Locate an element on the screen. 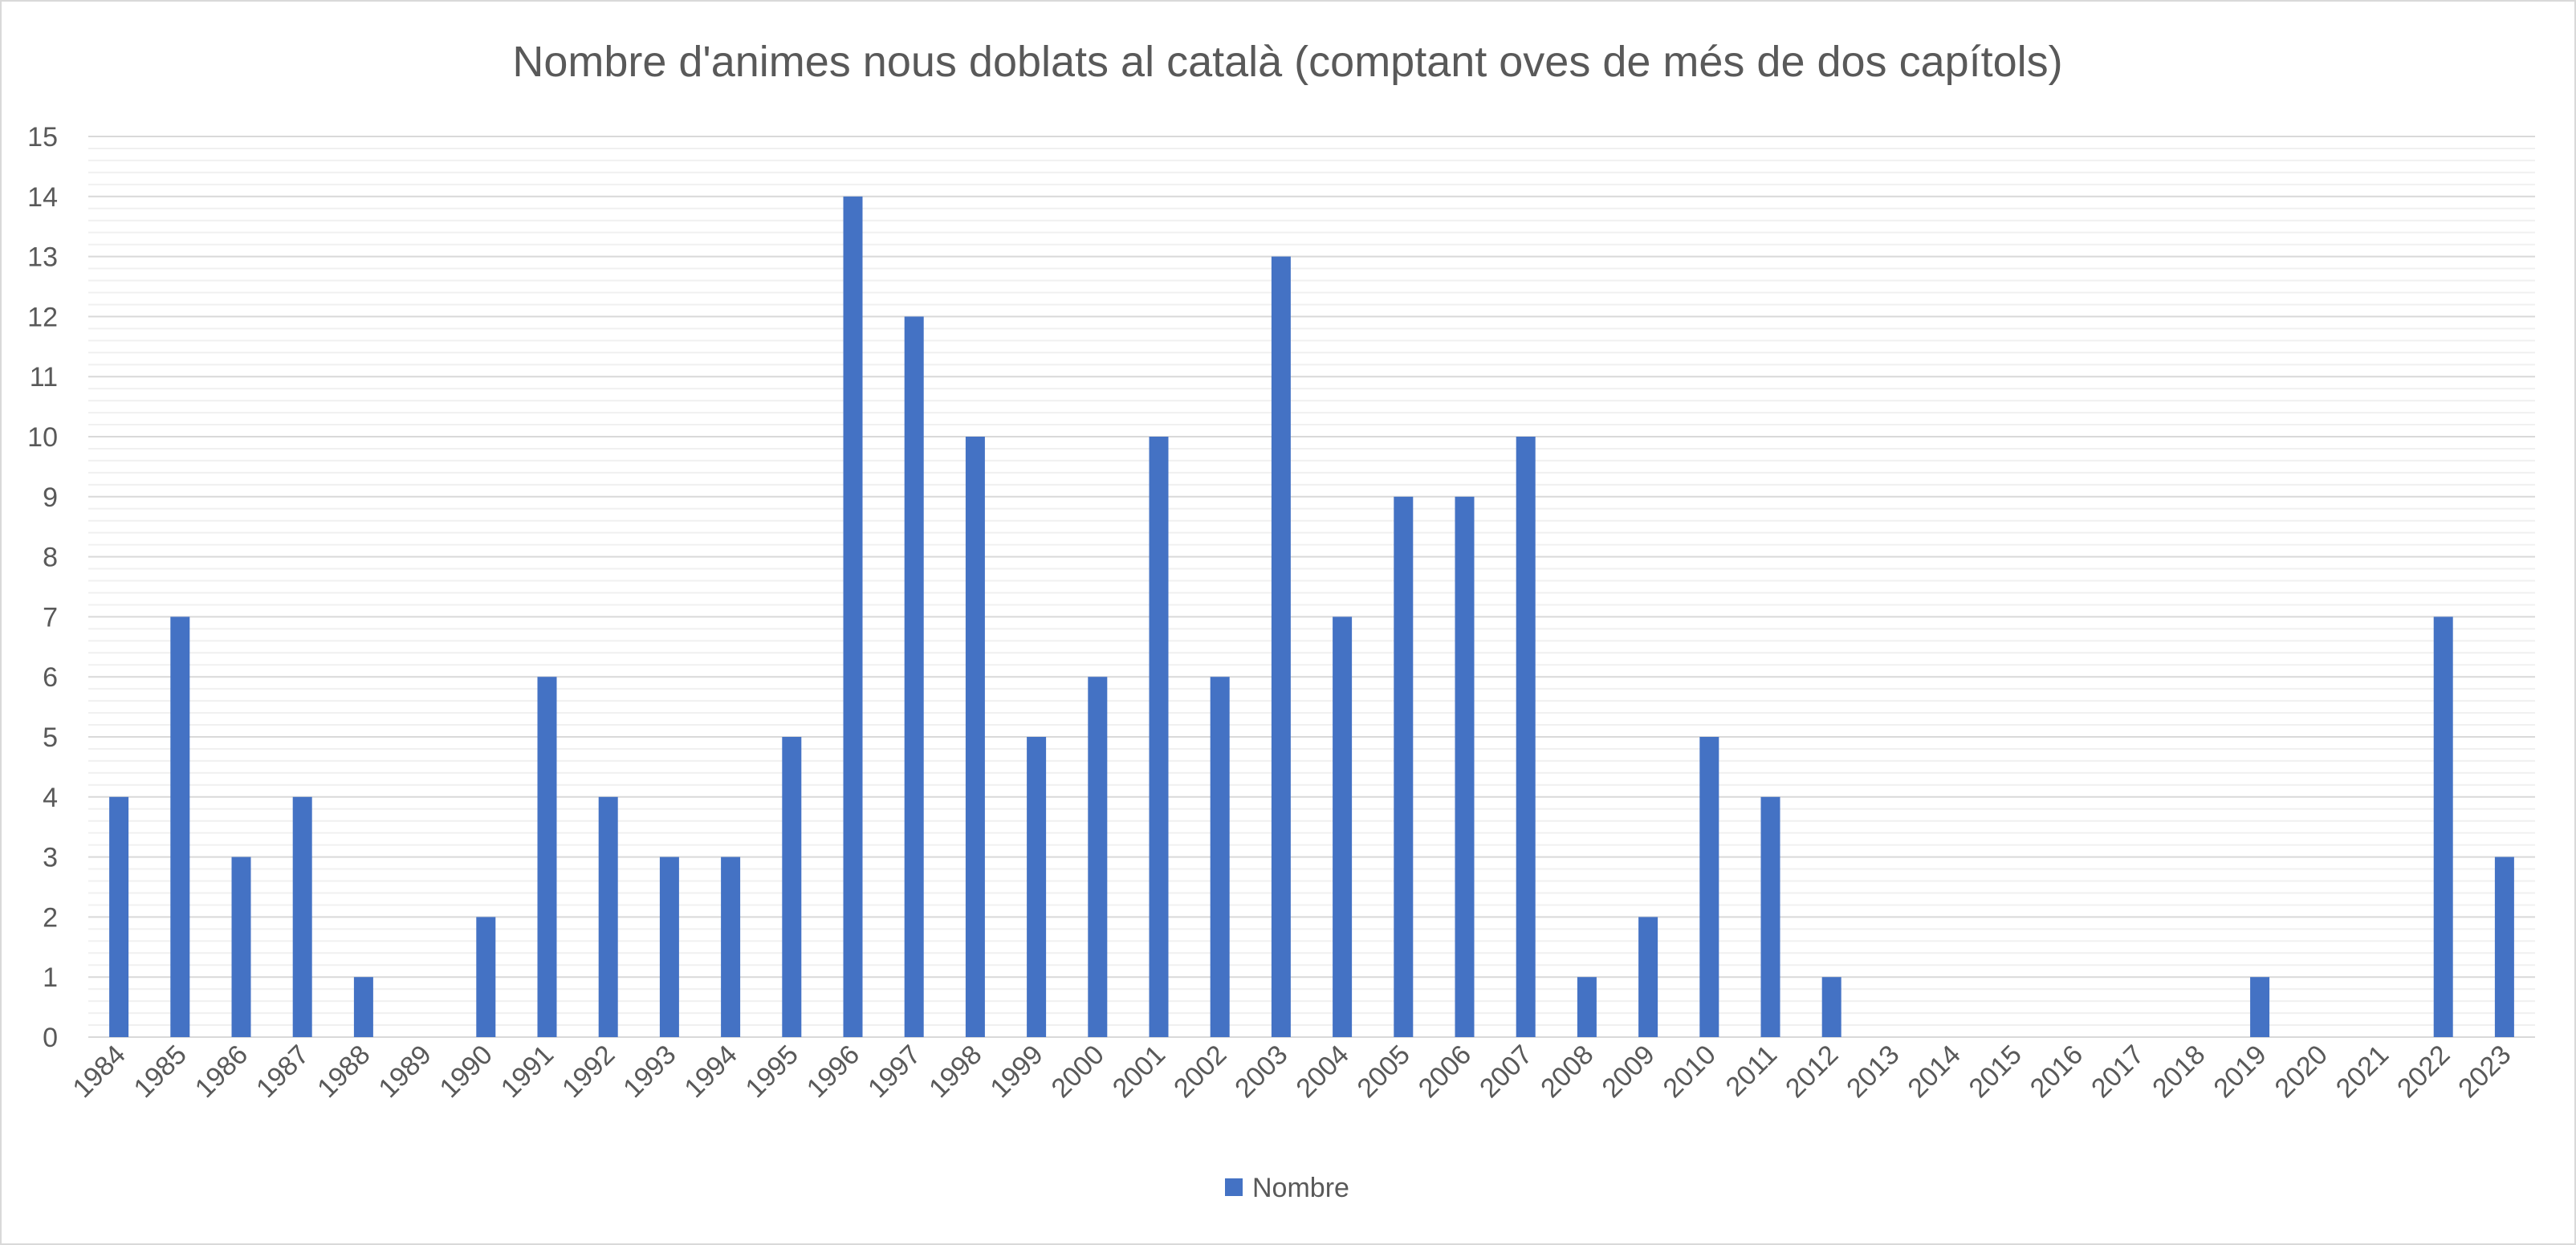  x-tick-label: 1996 is located at coordinates (833, 1072).